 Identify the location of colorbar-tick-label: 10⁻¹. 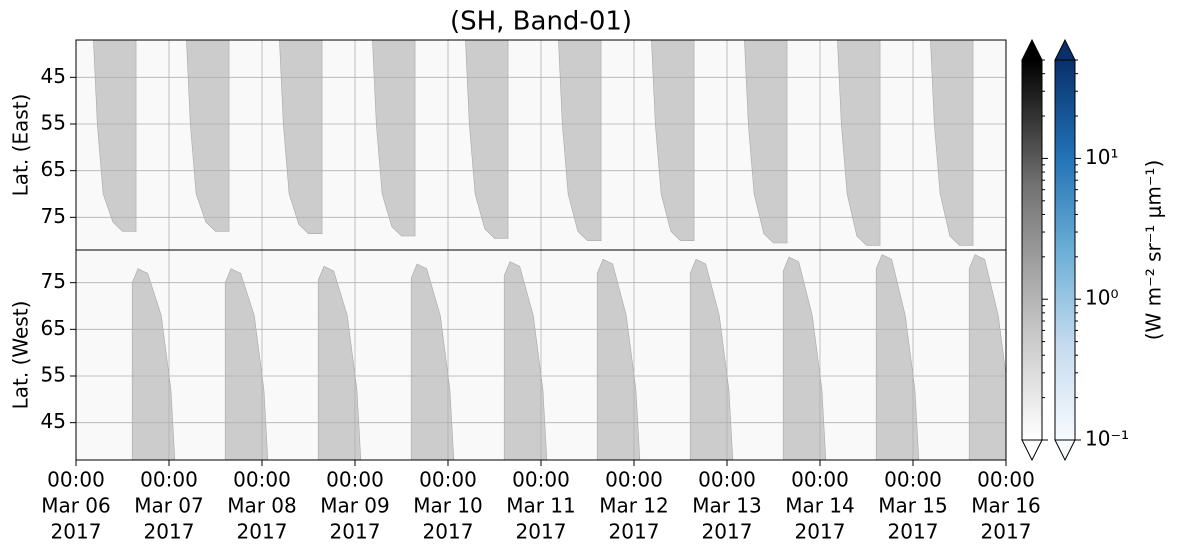
(1107, 439).